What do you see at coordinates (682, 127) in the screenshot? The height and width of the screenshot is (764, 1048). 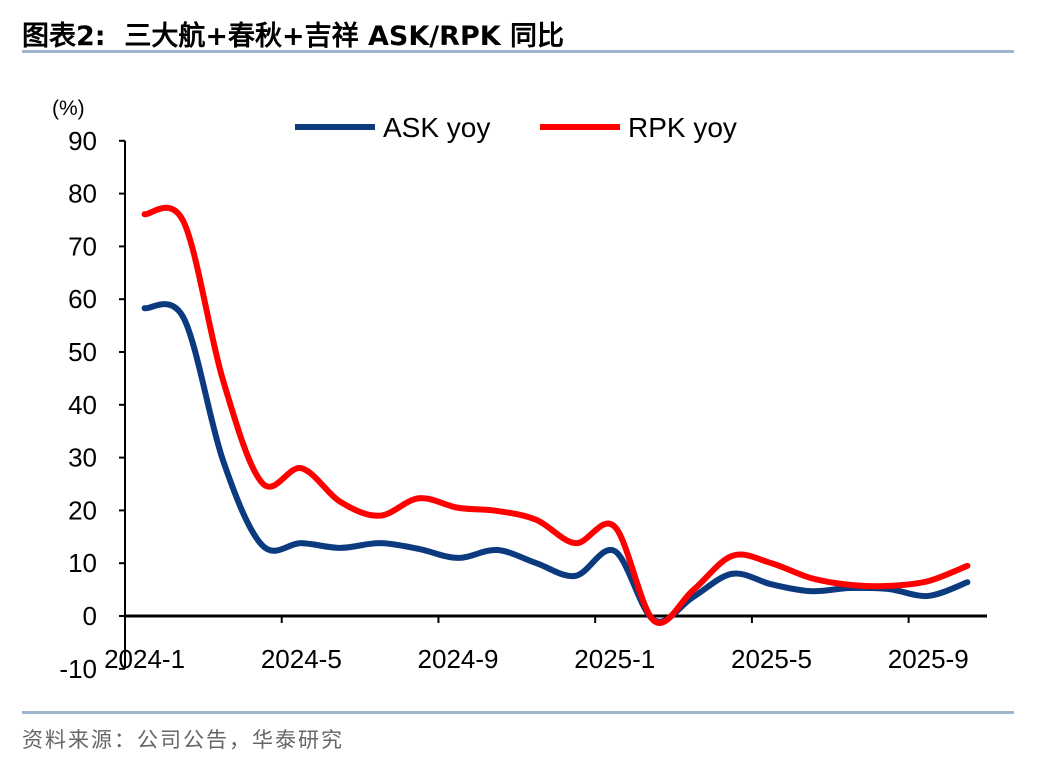 I see `legend-label: RPK yoy` at bounding box center [682, 127].